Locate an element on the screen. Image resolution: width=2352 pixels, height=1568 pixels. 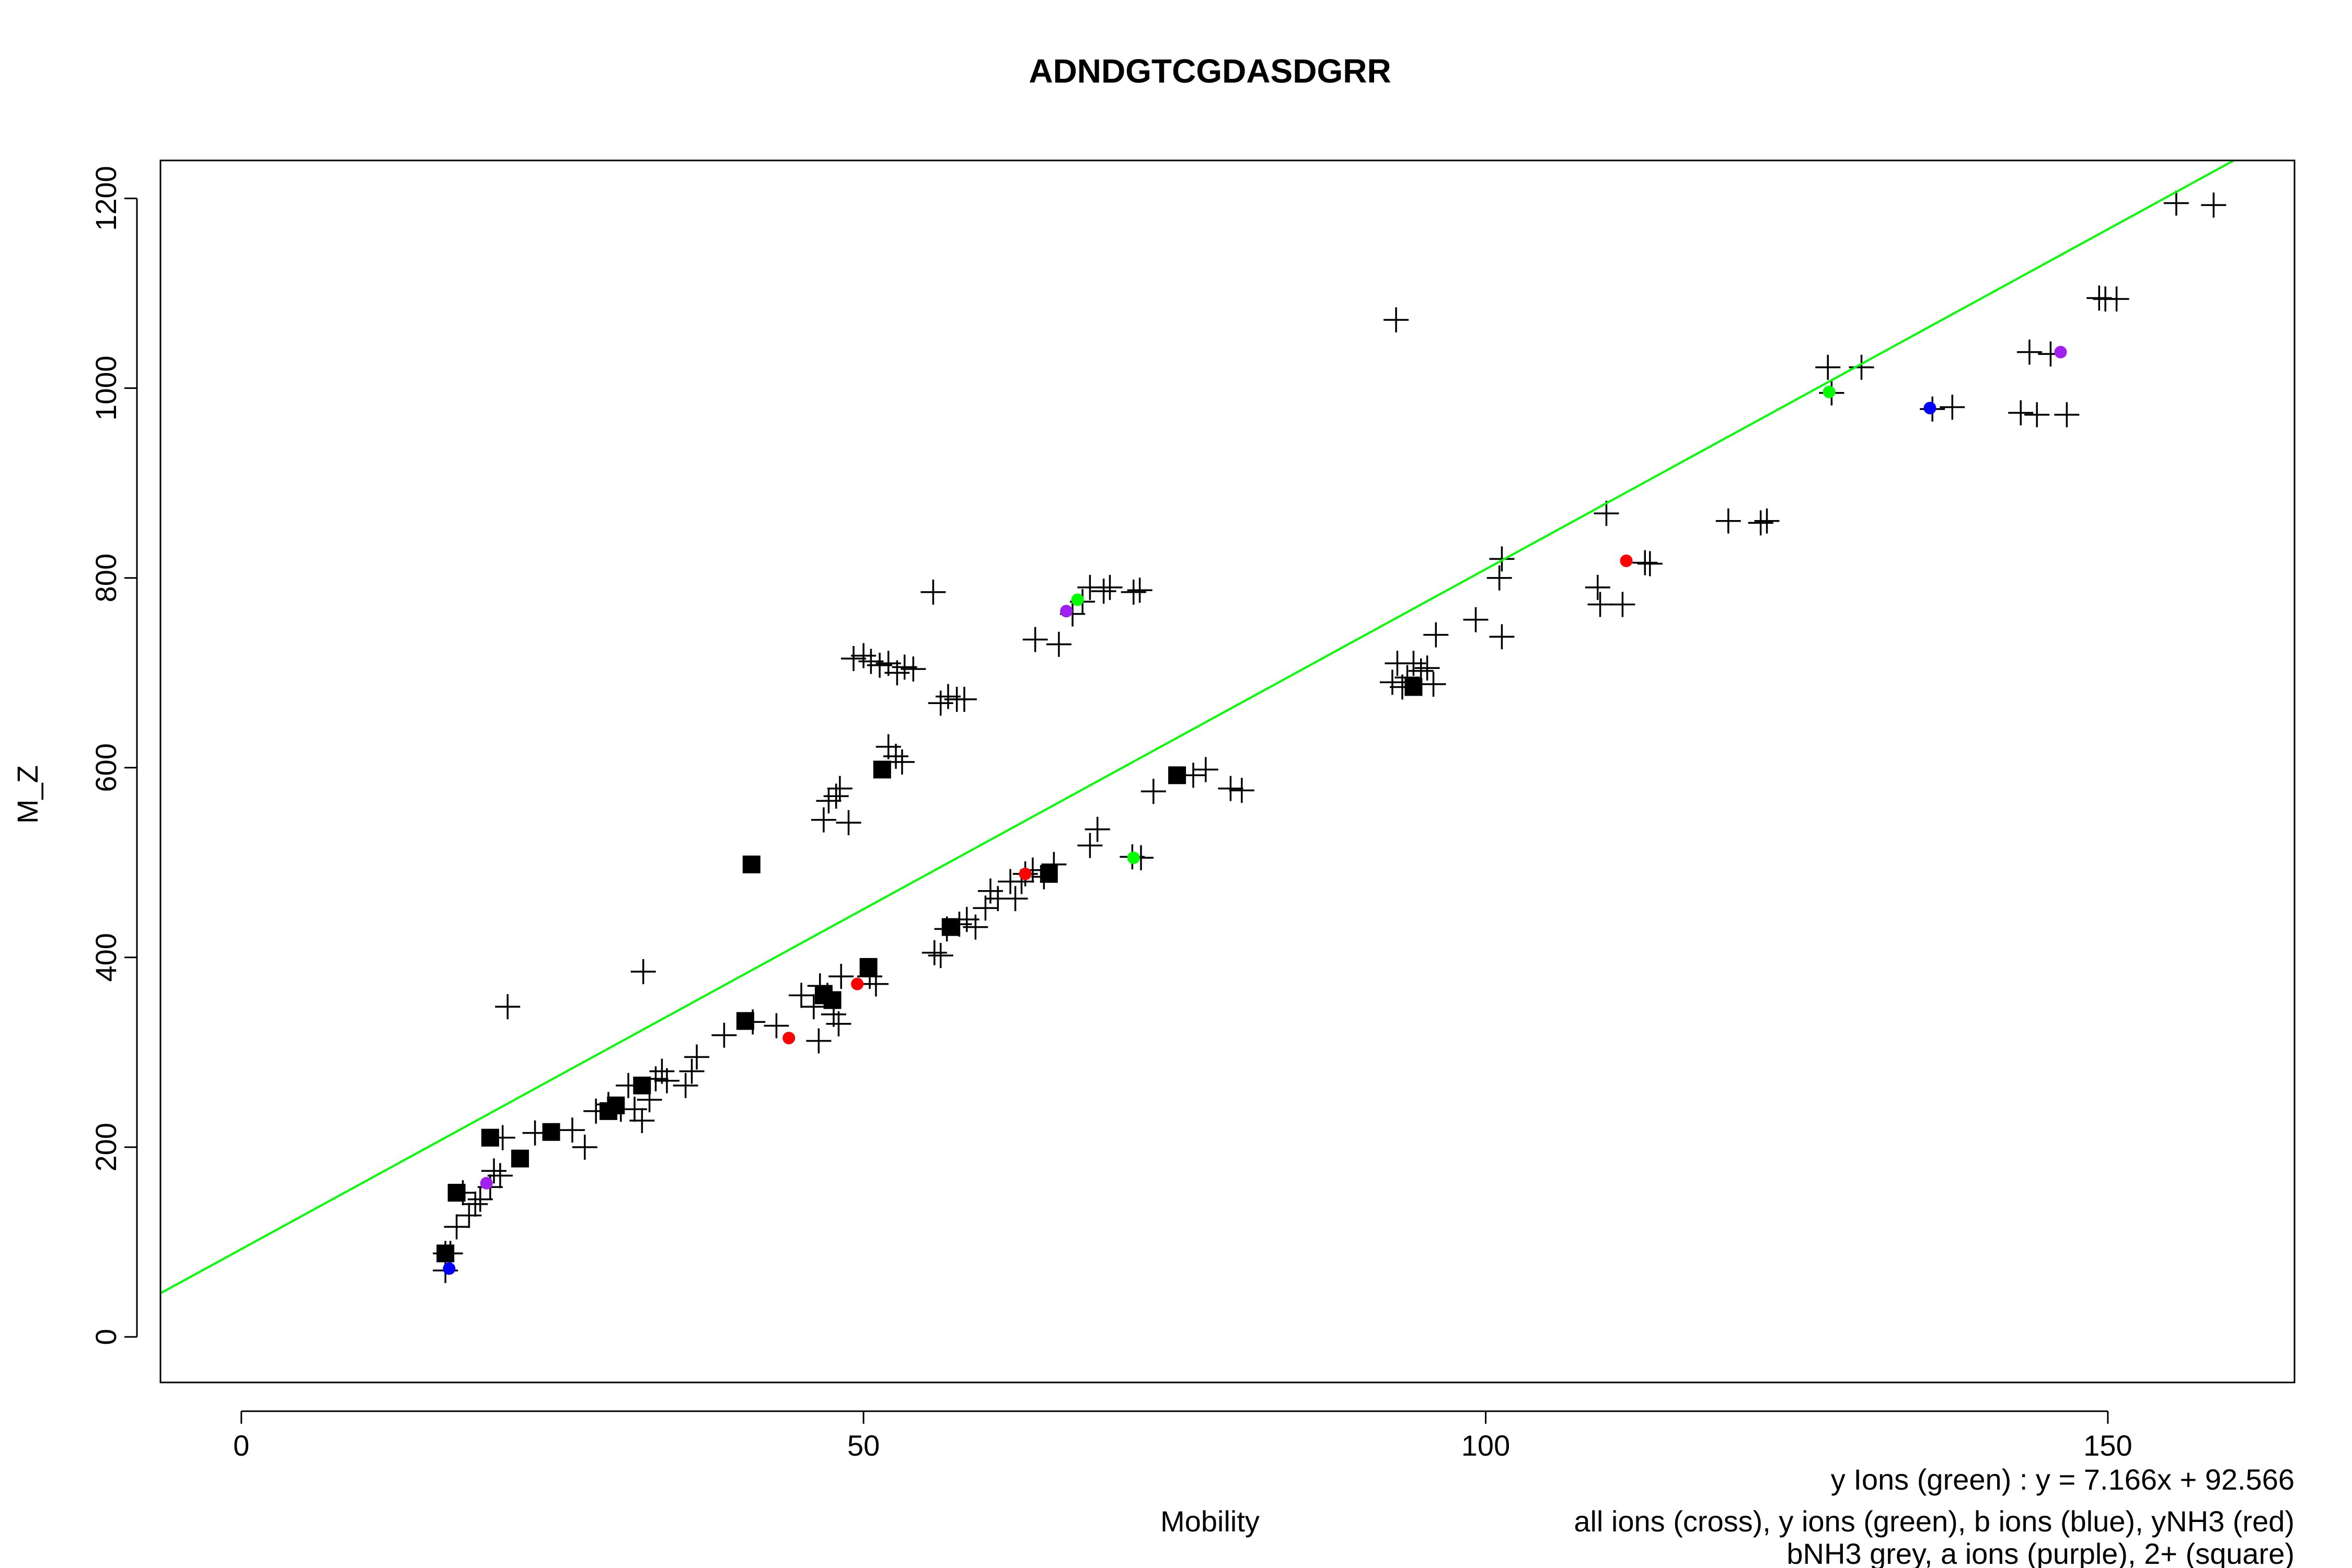
y-tick-label: 800 is located at coordinates (105, 578).